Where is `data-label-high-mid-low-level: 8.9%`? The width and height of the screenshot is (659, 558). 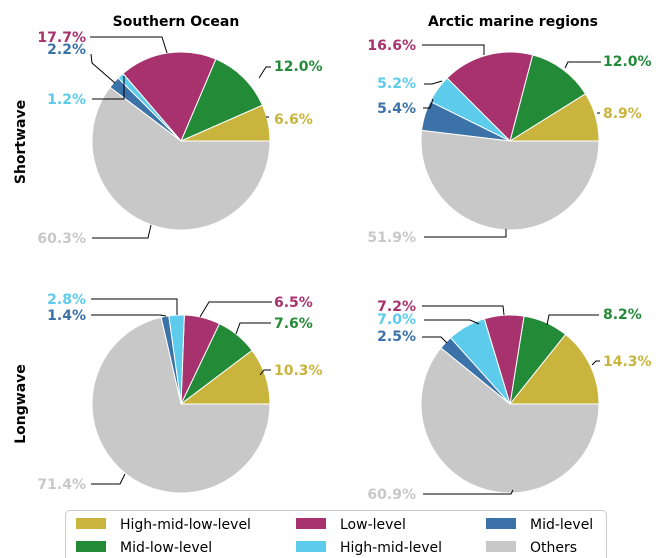
data-label-high-mid-low-level: 8.9% is located at coordinates (622, 114).